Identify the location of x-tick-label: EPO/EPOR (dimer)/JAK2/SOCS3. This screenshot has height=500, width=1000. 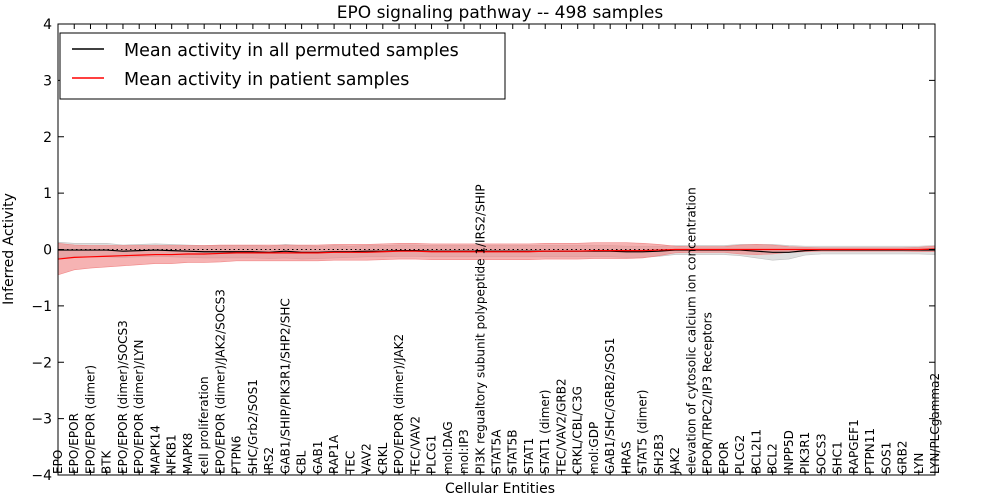
(220, 381).